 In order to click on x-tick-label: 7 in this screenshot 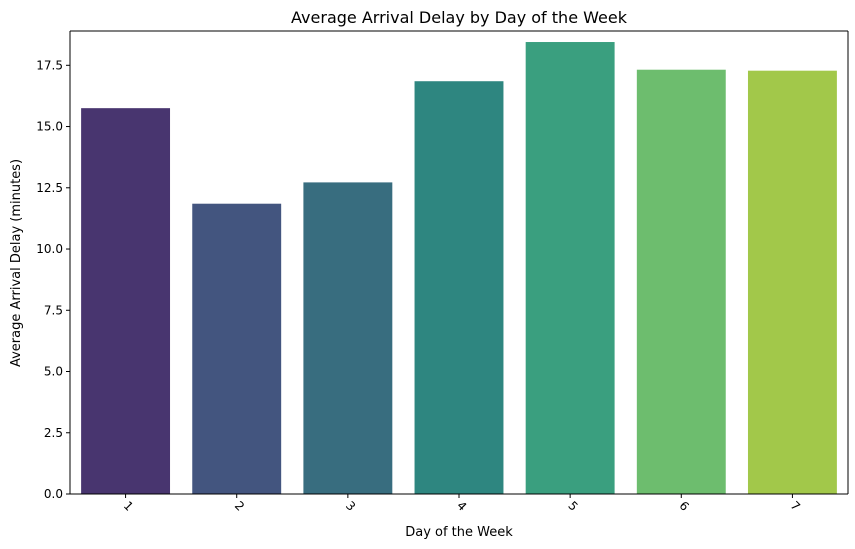, I will do `click(795, 506)`.